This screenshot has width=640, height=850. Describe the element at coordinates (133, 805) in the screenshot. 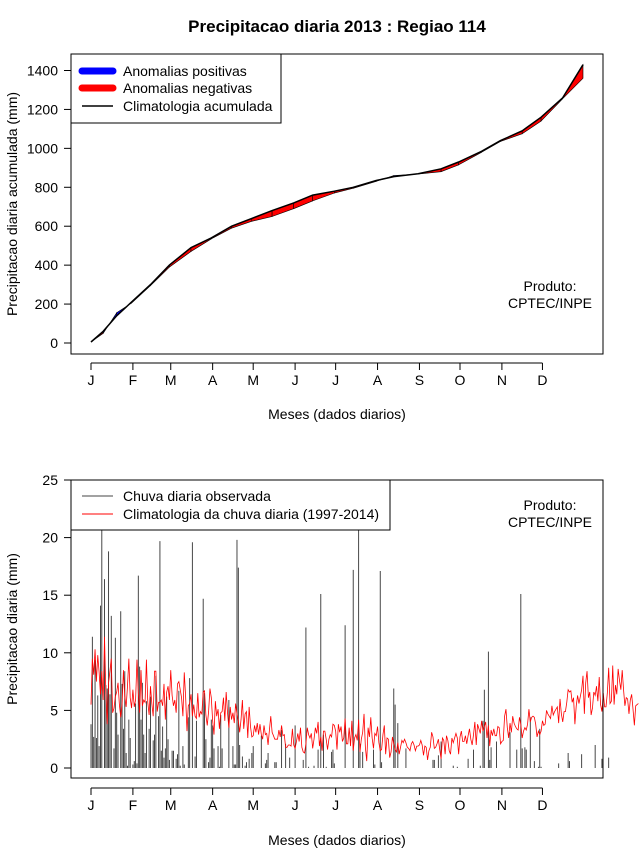

I see `bottom-x-tick-label: F` at that location.